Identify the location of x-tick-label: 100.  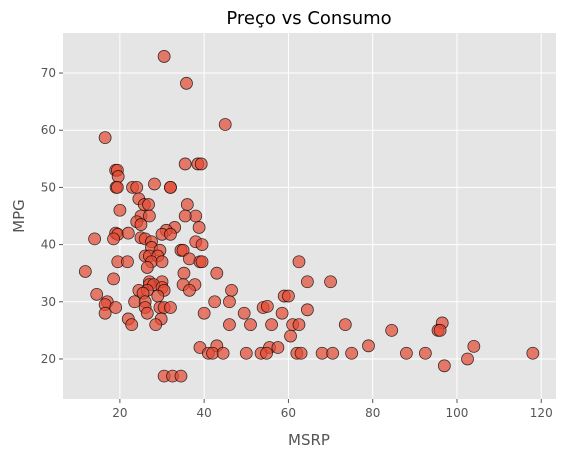
(457, 413).